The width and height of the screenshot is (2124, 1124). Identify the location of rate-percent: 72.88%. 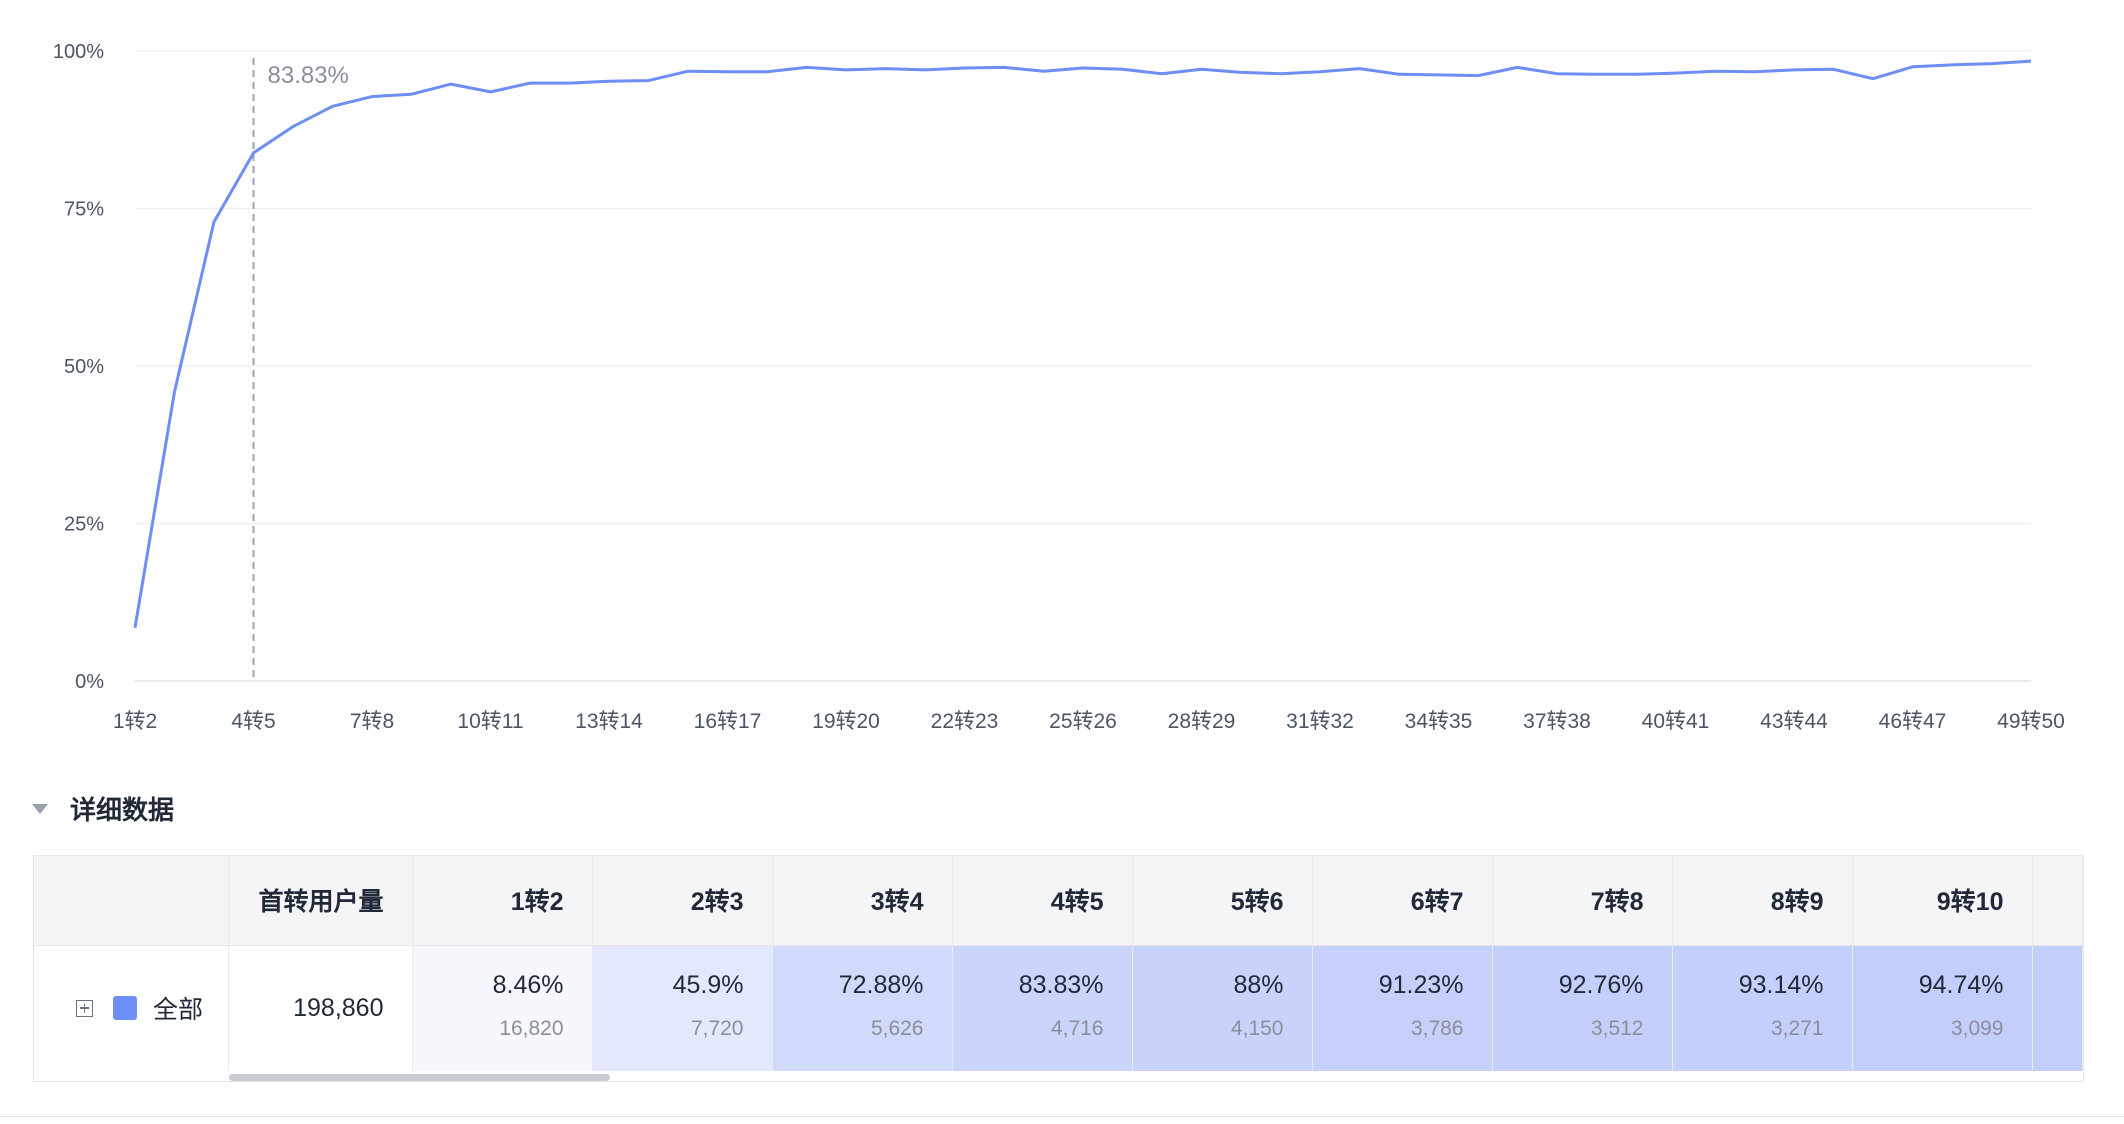
(881, 985).